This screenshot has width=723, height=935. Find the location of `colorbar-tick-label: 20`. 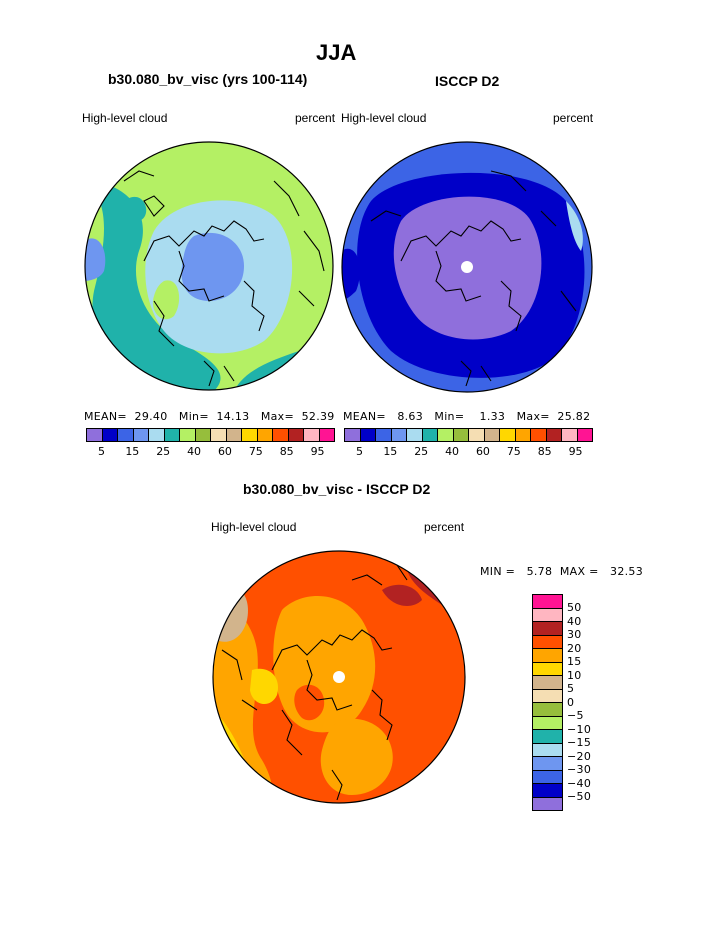

colorbar-tick-label: 20 is located at coordinates (574, 648).